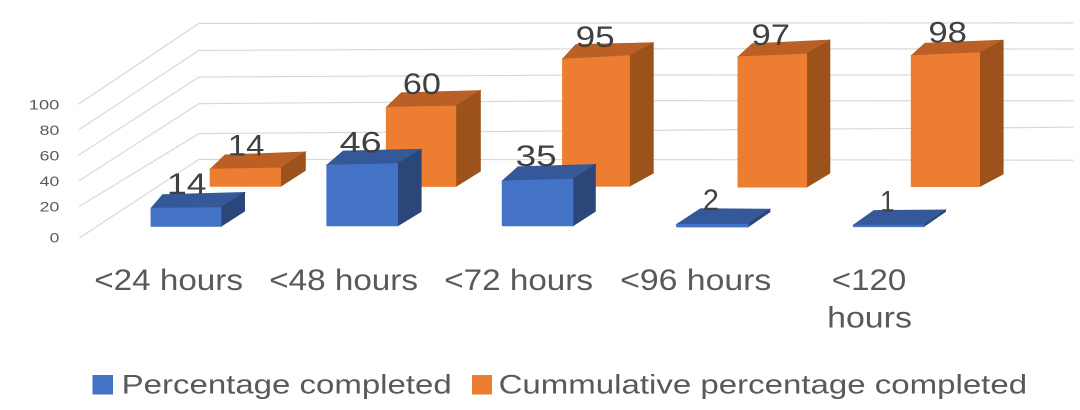  What do you see at coordinates (50, 207) in the screenshot?
I see `svg-text: 20` at bounding box center [50, 207].